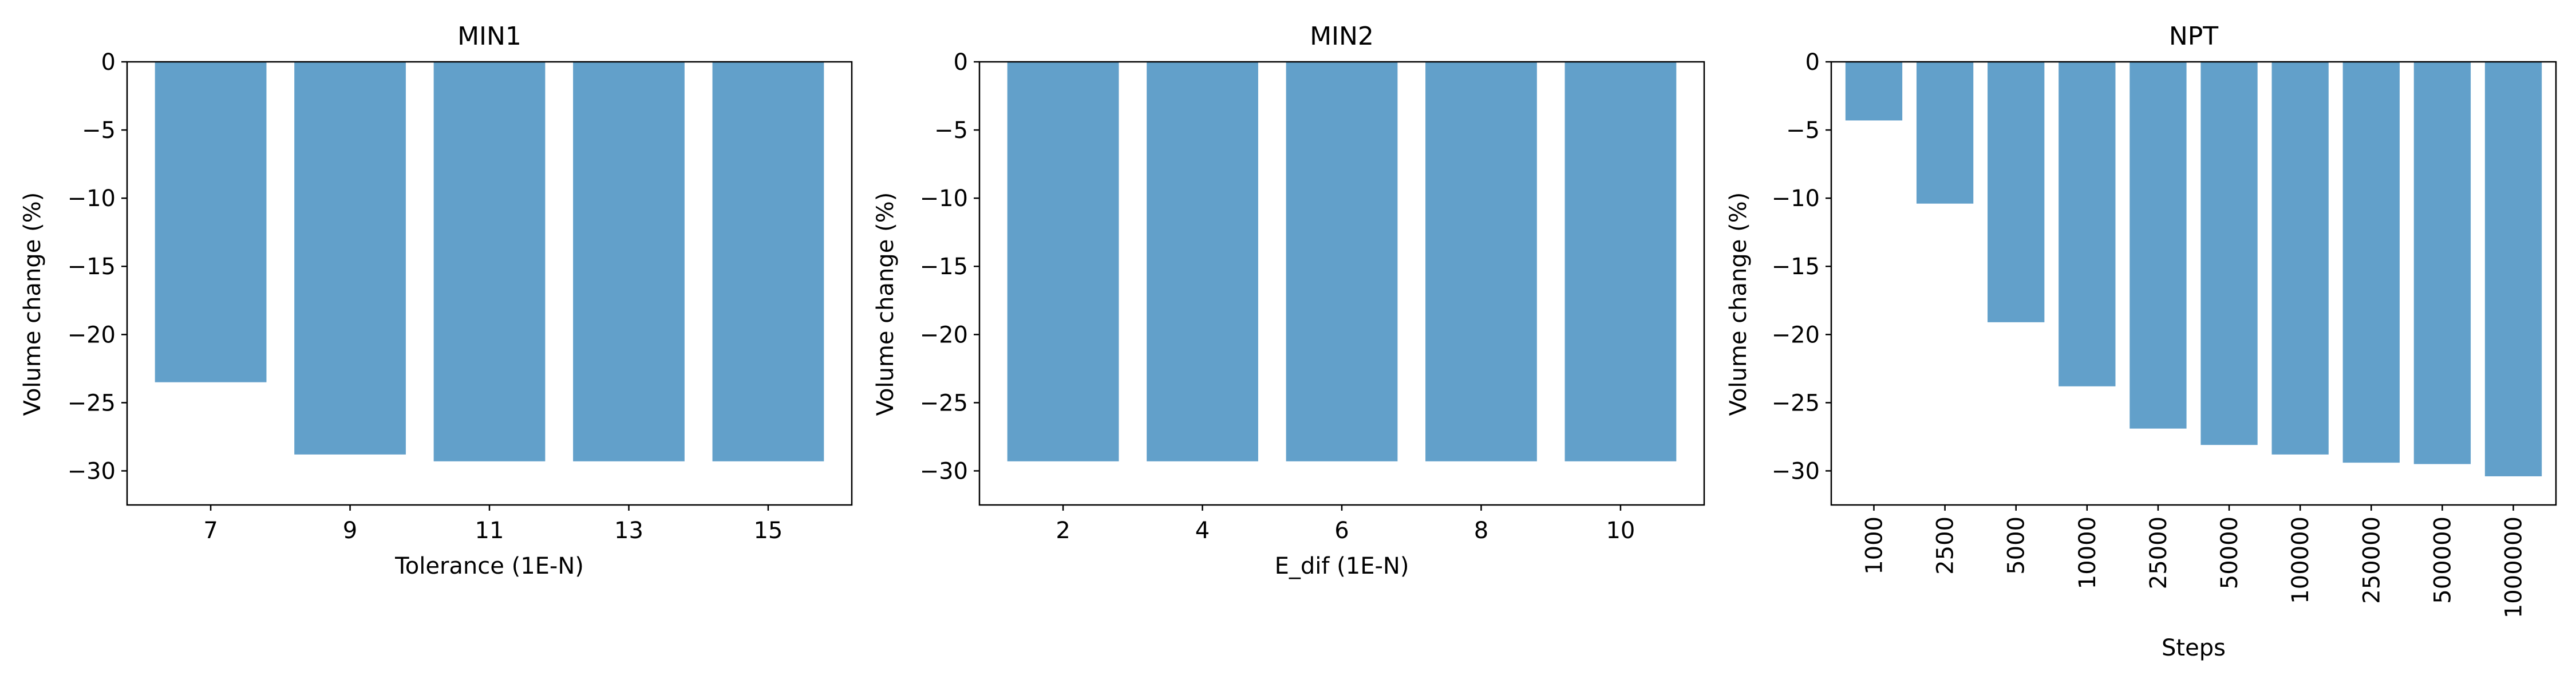 This screenshot has width=2576, height=687. I want to click on x-tick-label: 2, so click(1063, 531).